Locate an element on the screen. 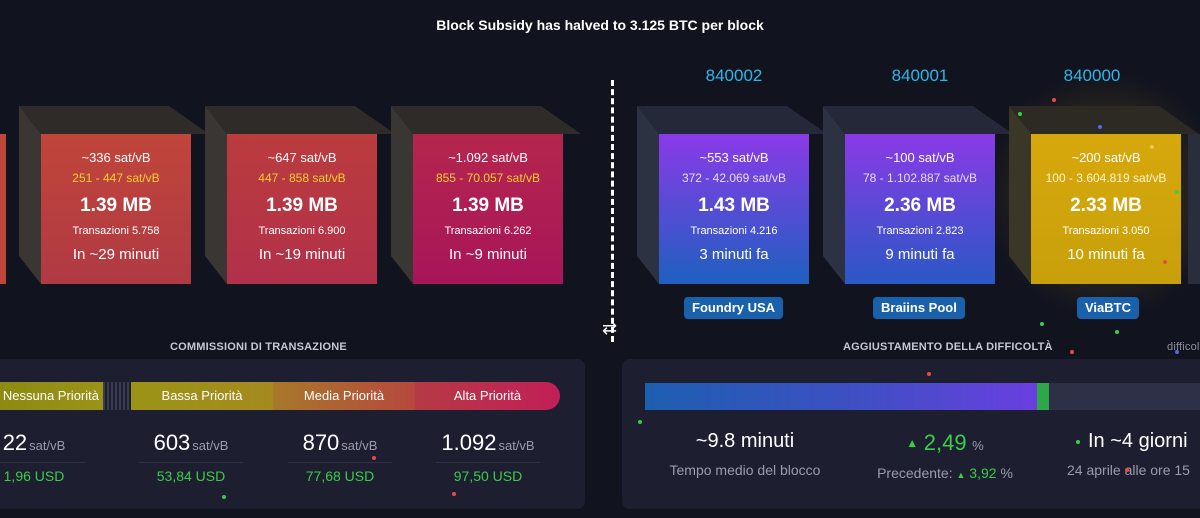  block-tx-count: Transazioni 6.900 is located at coordinates (302, 231).